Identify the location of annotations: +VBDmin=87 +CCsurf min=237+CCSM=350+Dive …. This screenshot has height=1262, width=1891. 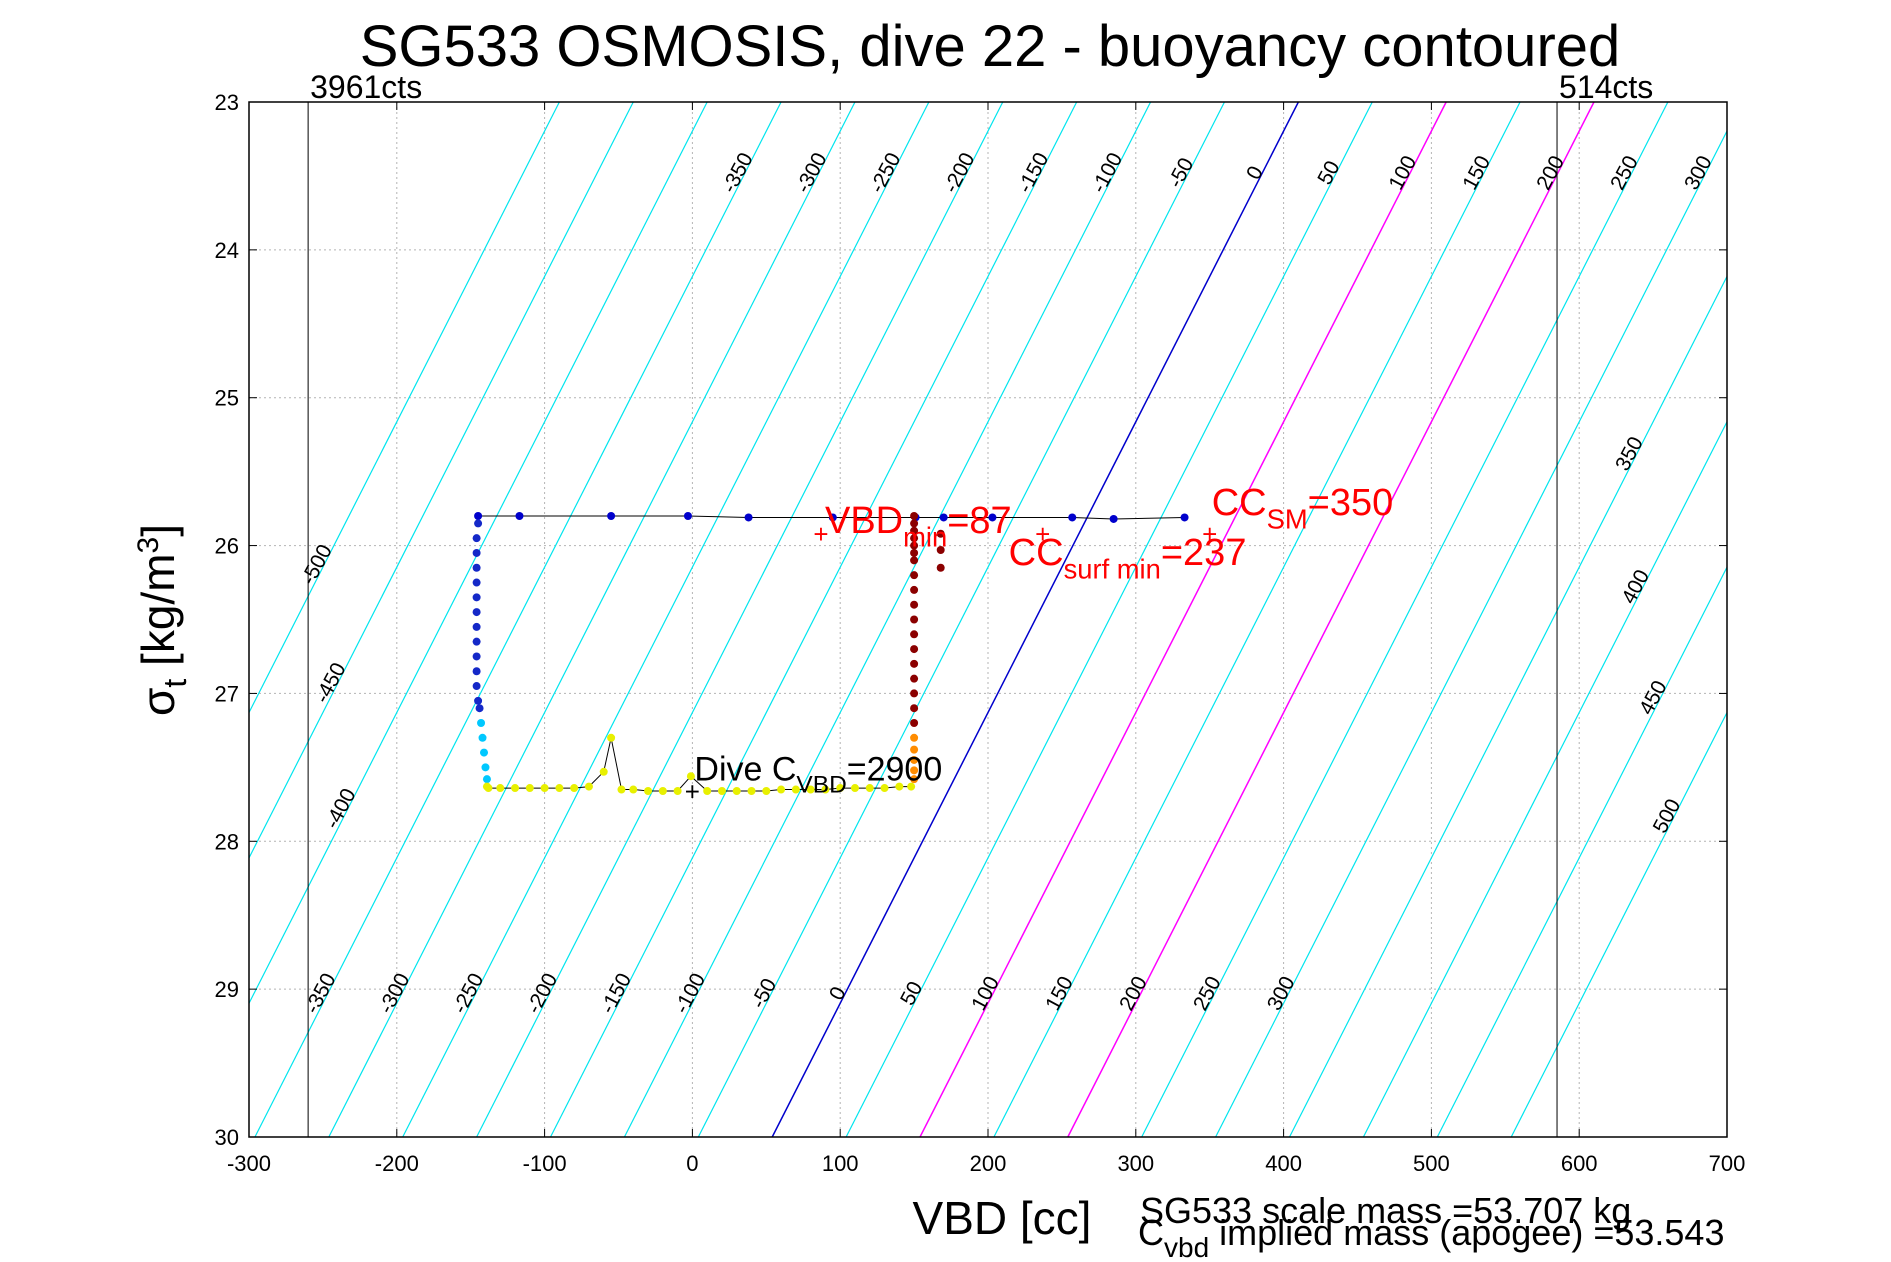
(1039, 644).